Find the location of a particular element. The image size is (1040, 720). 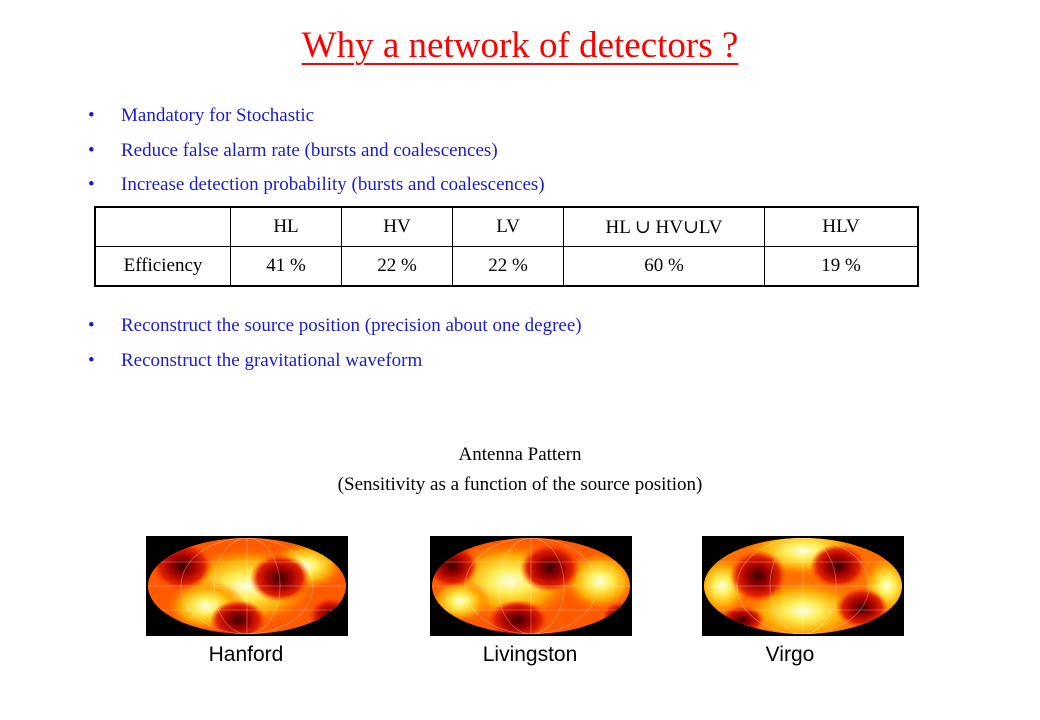

table-cell: LV is located at coordinates (508, 226).